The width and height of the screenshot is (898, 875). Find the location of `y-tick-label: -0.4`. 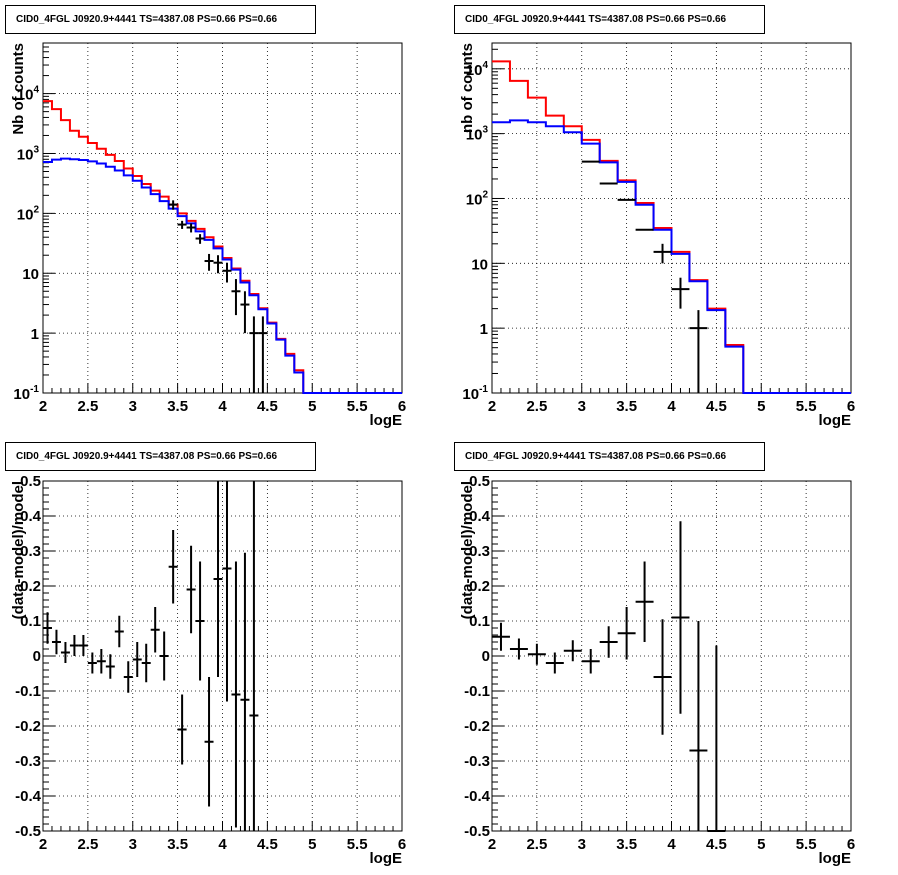

y-tick-label: -0.4 is located at coordinates (28, 796).